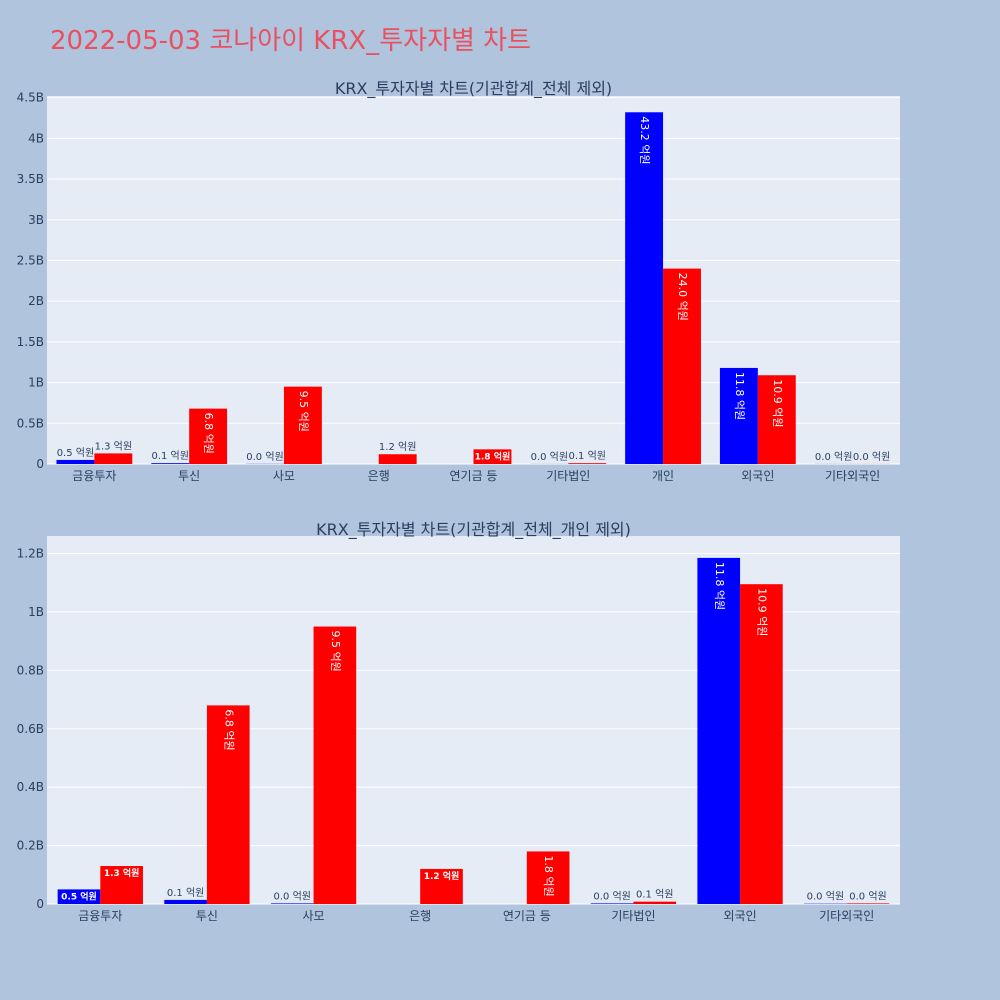  What do you see at coordinates (644, 140) in the screenshot?
I see `data-label: 43.2 억원` at bounding box center [644, 140].